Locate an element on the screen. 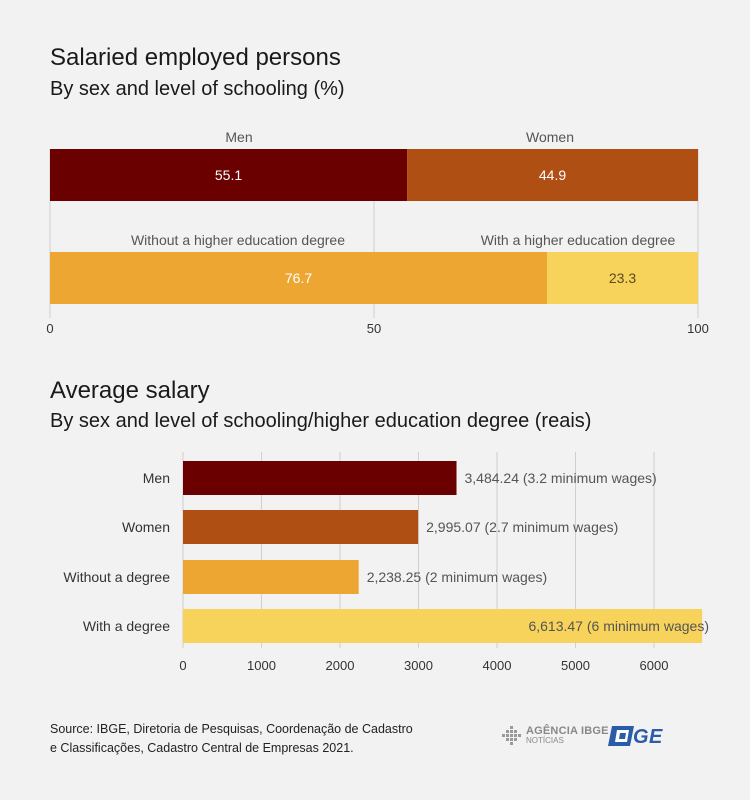  chart2-category-label: Men is located at coordinates (156, 478).